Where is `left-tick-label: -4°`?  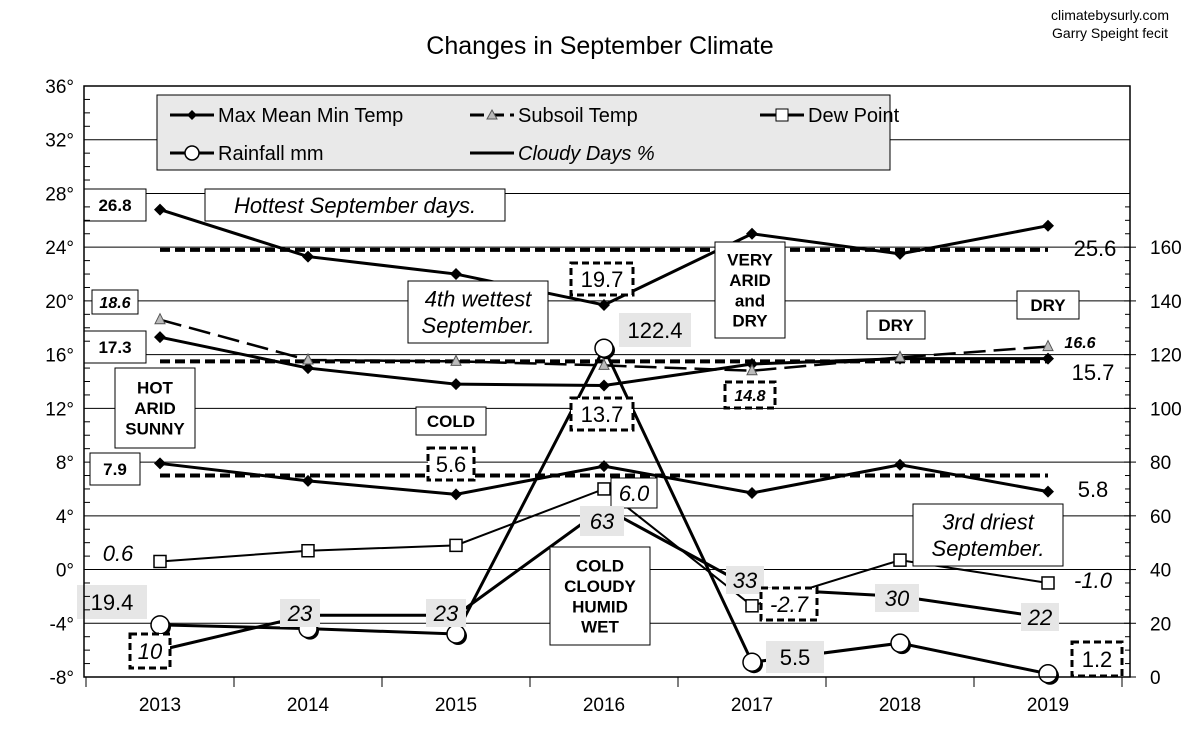
left-tick-label: -4° is located at coordinates (62, 624).